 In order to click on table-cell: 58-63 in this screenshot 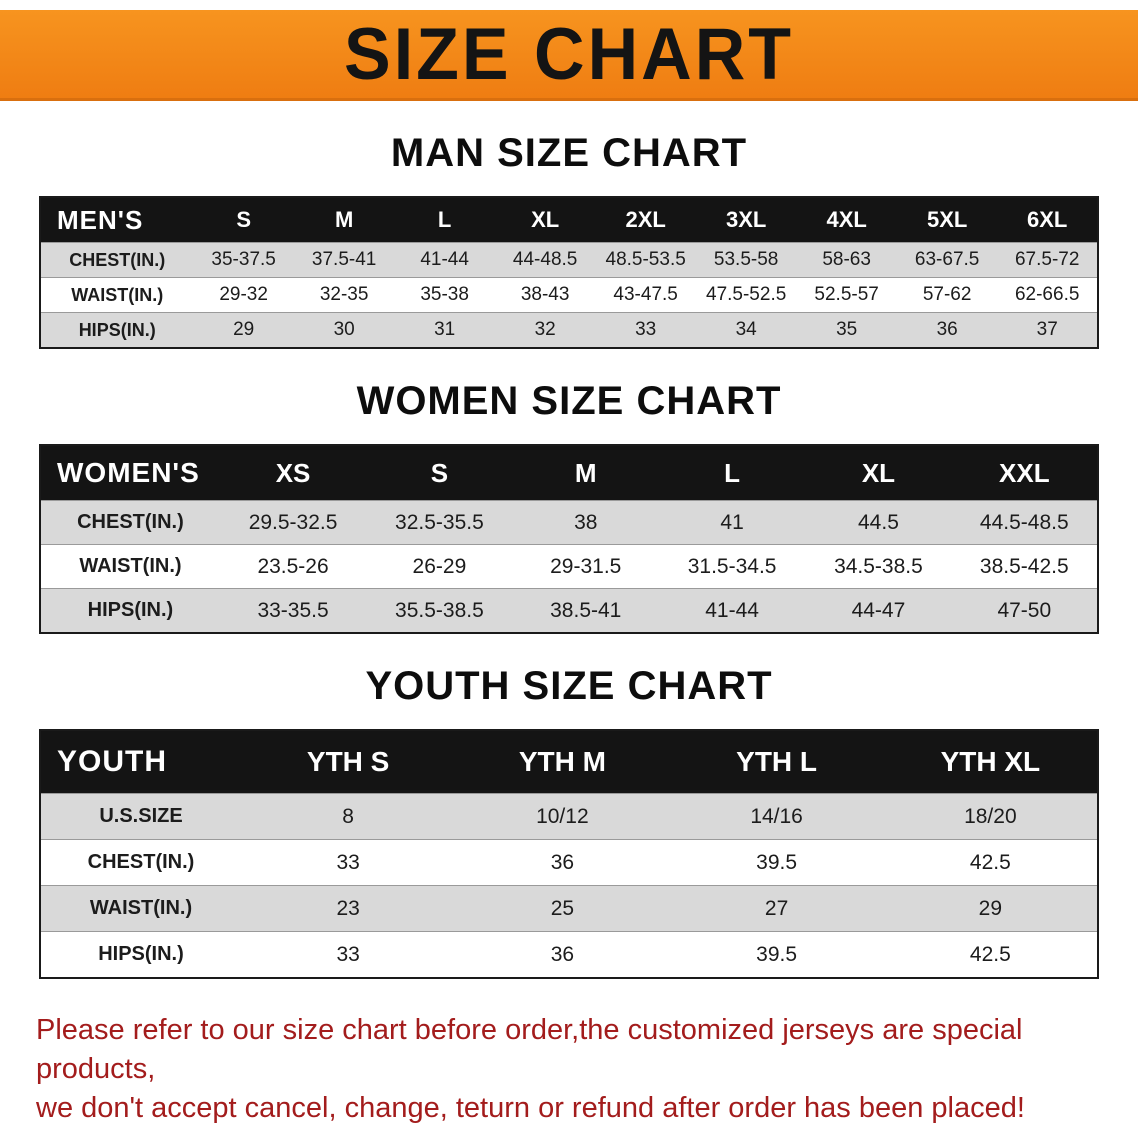, I will do `click(846, 260)`.